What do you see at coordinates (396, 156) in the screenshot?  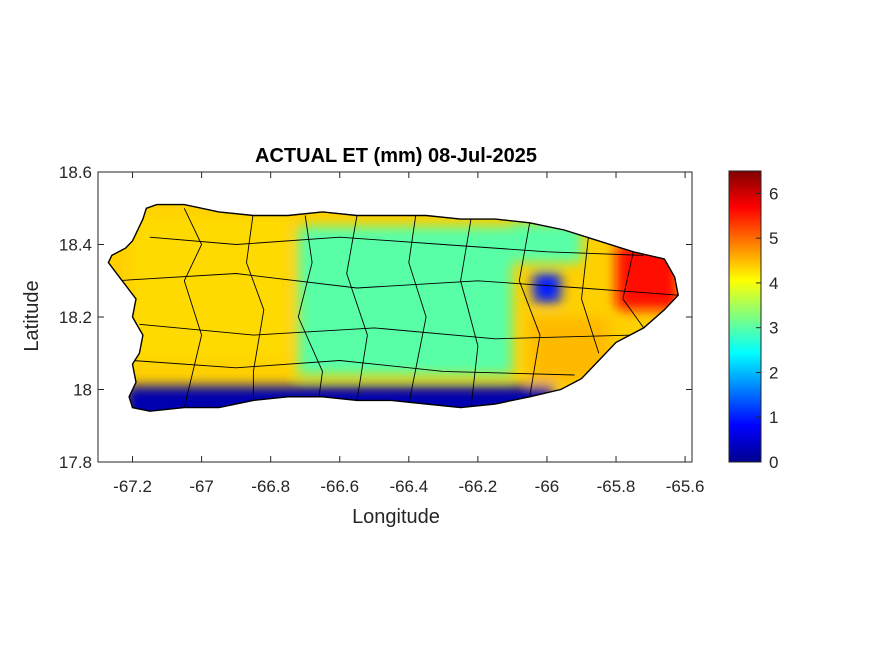 I see `chart-title: ACTUAL ET (mm) 08-Jul-2025` at bounding box center [396, 156].